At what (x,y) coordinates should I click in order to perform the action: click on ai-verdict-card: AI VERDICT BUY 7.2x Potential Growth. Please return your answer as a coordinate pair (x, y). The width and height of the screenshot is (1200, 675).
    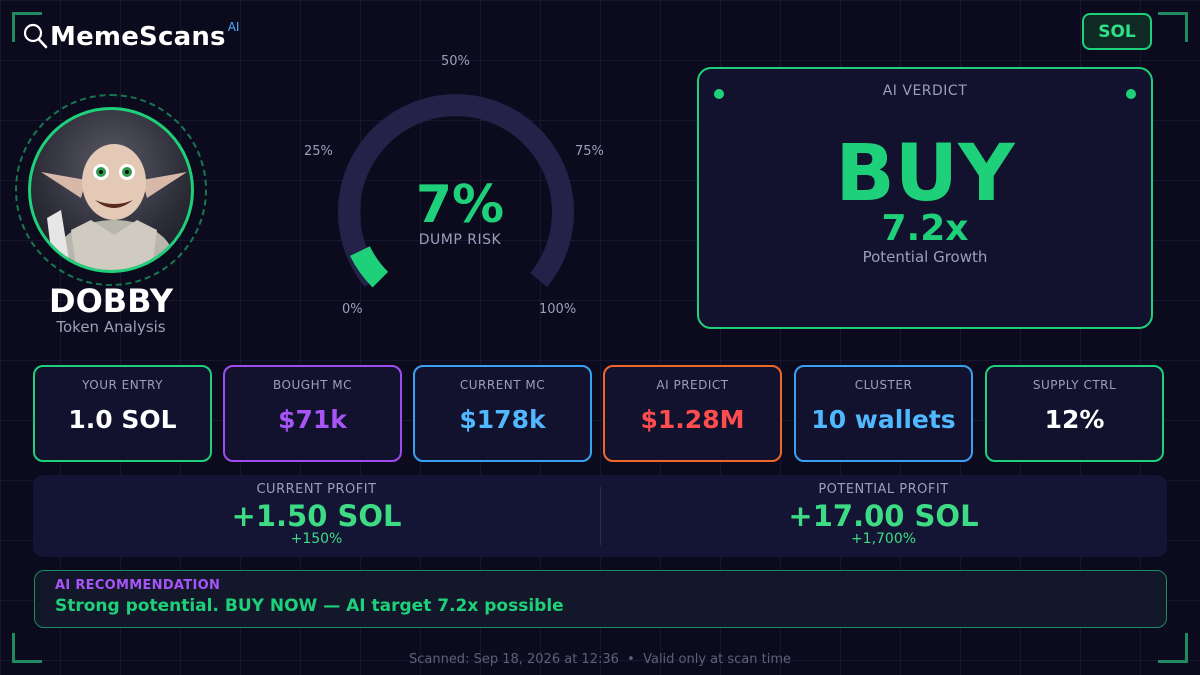
    Looking at the image, I should click on (925, 198).